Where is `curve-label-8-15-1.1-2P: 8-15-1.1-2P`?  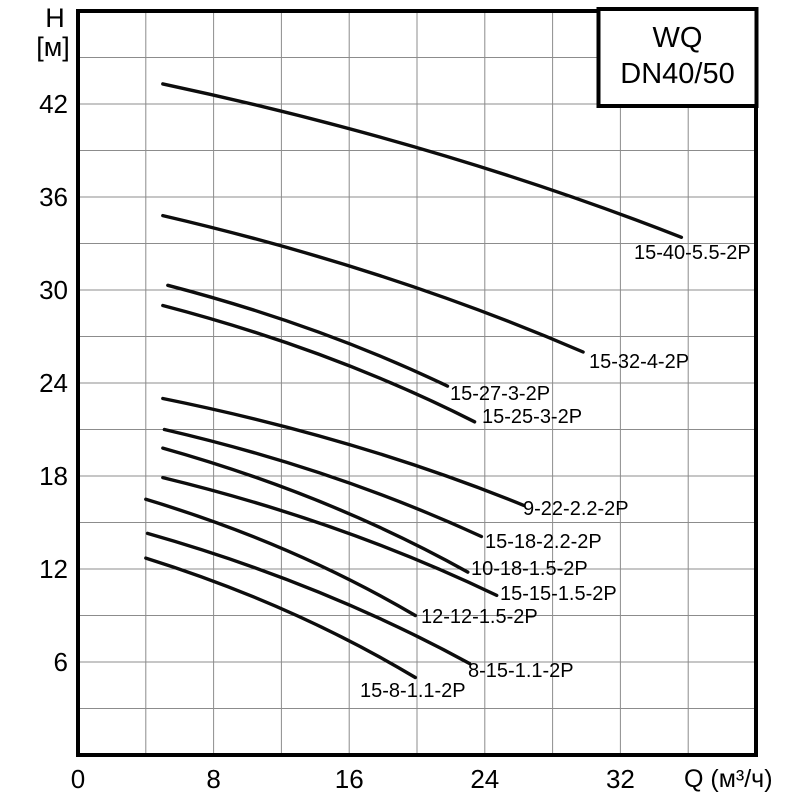
curve-label-8-15-1.1-2P: 8-15-1.1-2P is located at coordinates (521, 671).